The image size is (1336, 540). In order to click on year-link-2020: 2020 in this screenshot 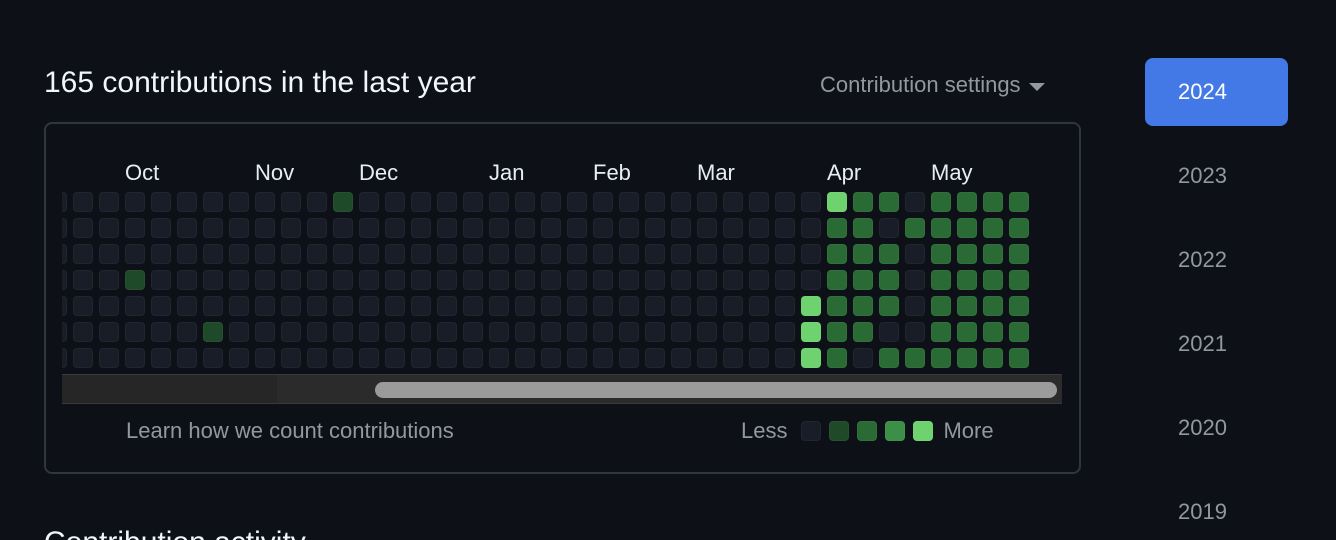, I will do `click(1202, 427)`.